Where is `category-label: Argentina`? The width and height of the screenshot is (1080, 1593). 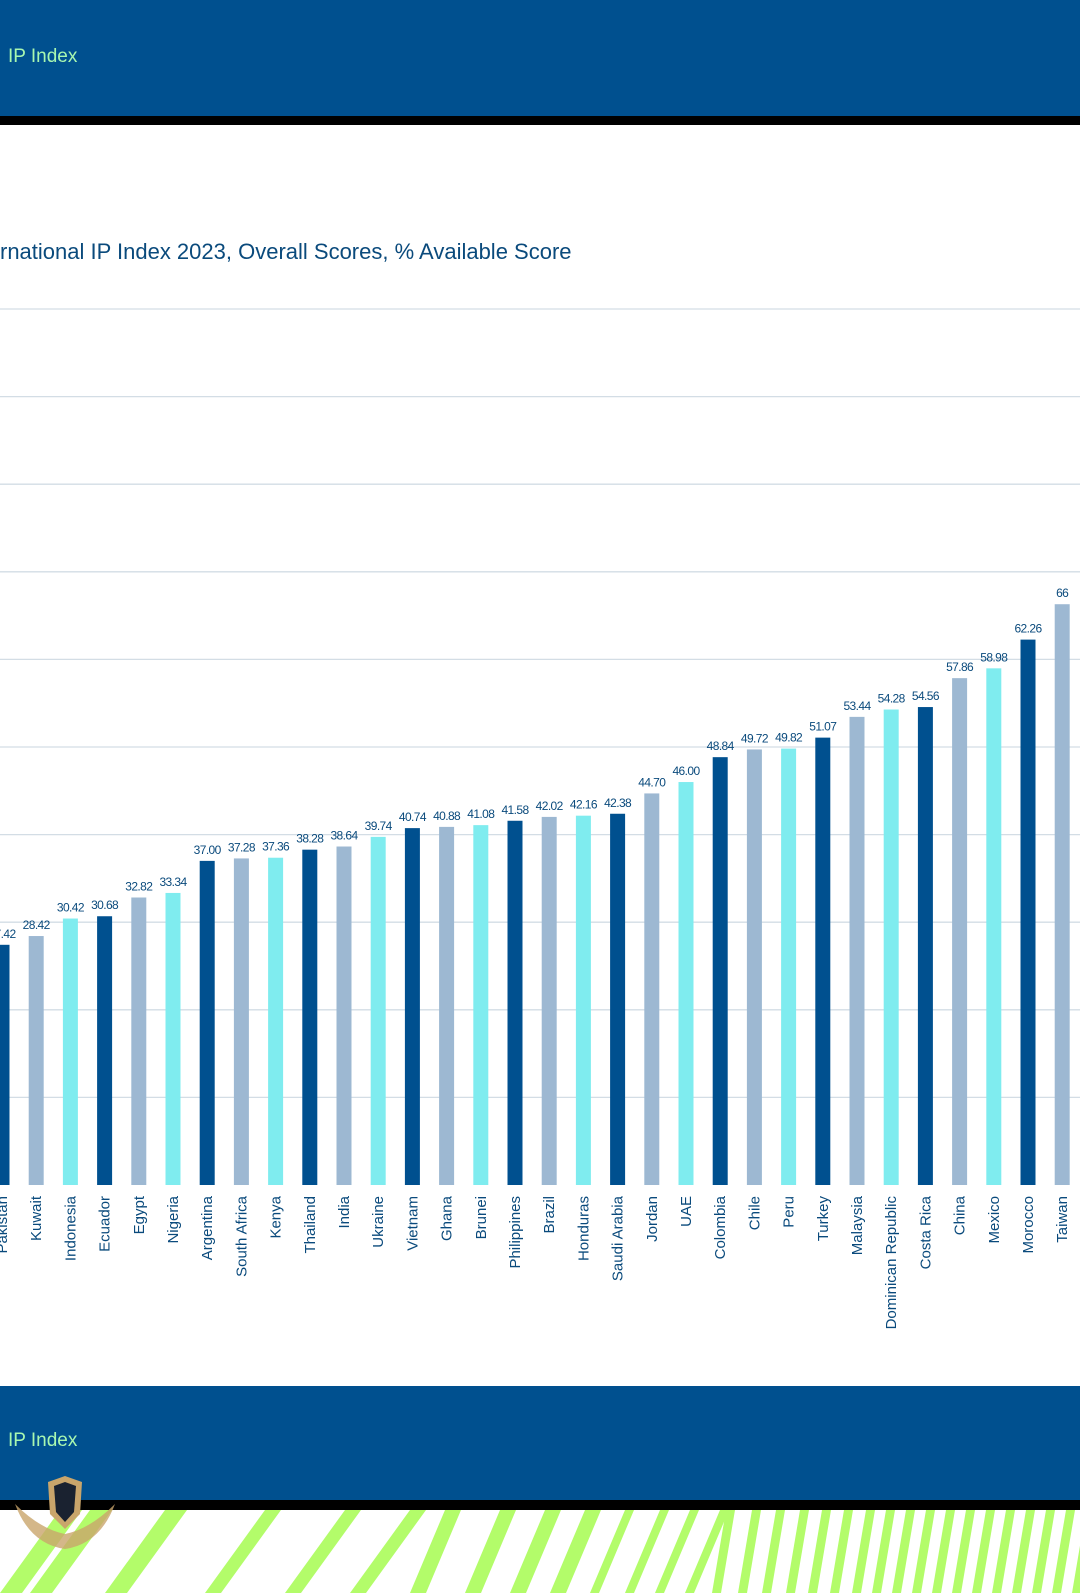 category-label: Argentina is located at coordinates (207, 1227).